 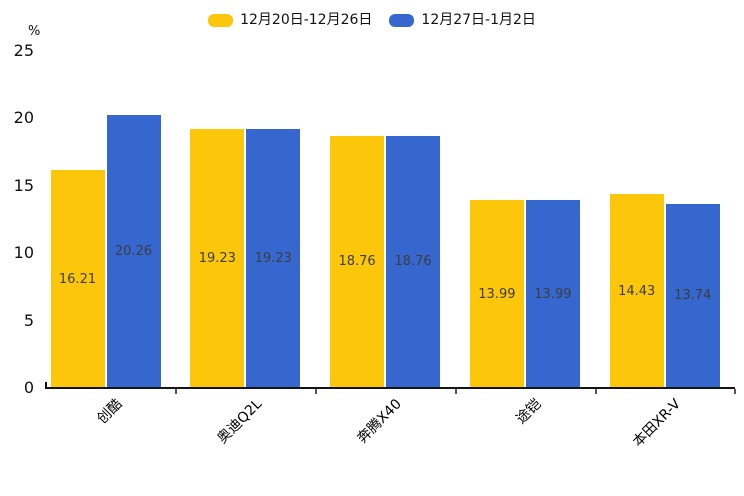 I want to click on legend-label: 12月20日-12月26日, so click(x=306, y=20).